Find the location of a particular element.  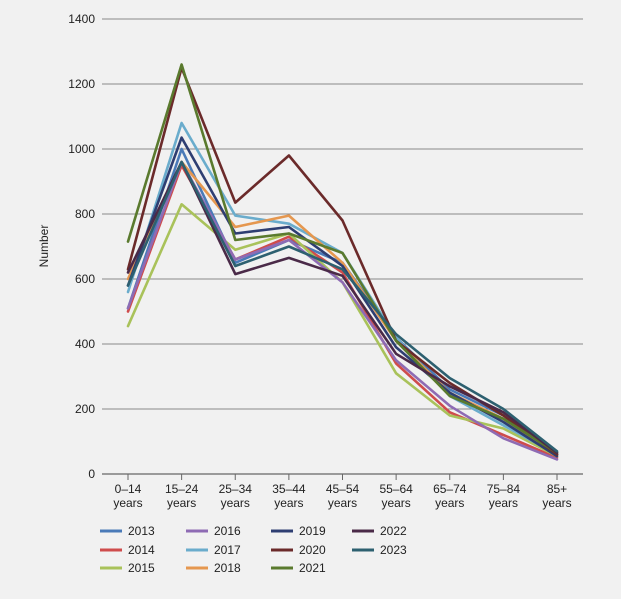

x-tick-label: 25–34 is located at coordinates (236, 489).